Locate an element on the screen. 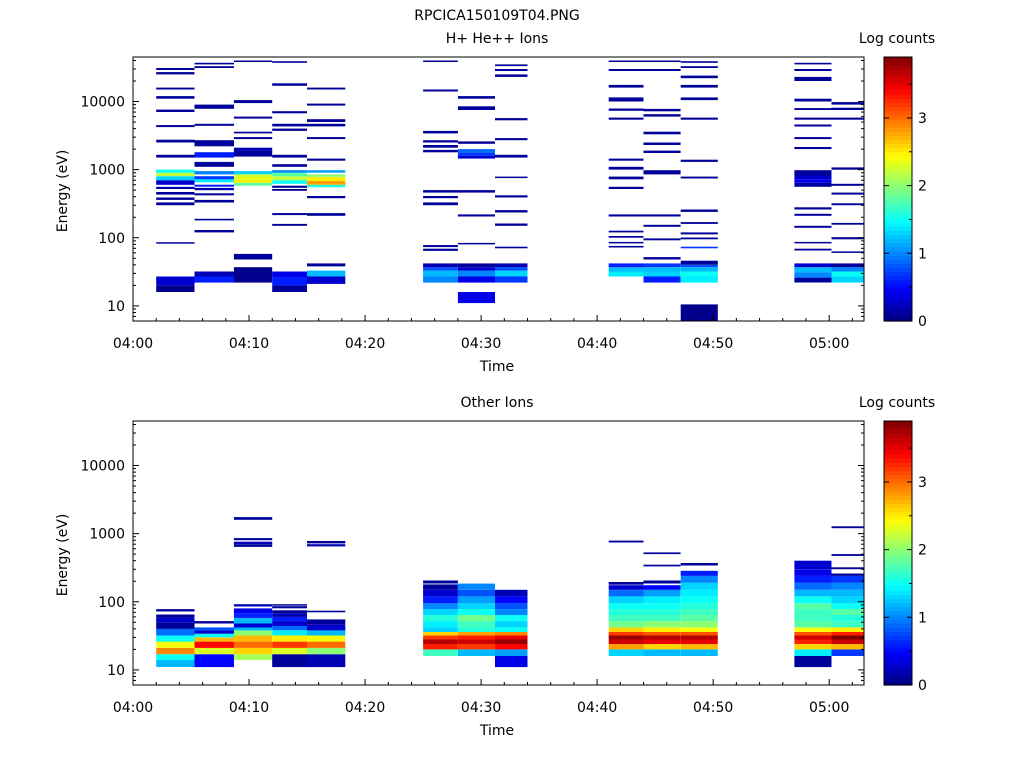 The height and width of the screenshot is (768, 1024). x-tick-label: 04:20 is located at coordinates (365, 344).